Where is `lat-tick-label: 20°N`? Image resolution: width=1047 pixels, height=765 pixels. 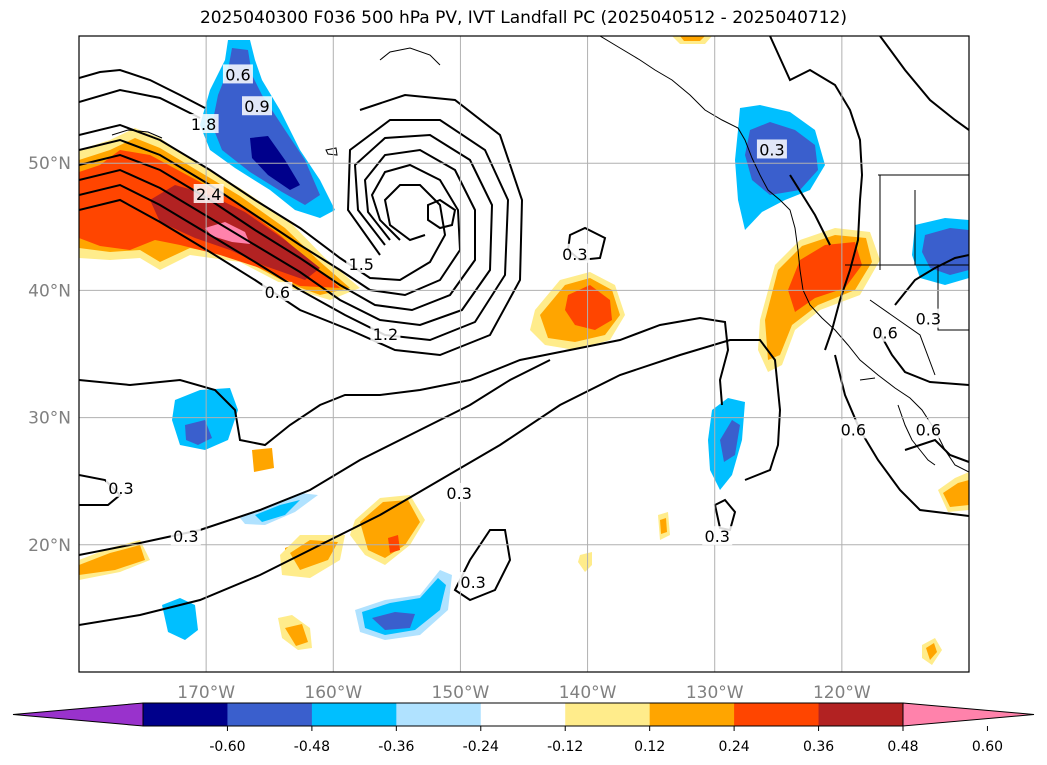
lat-tick-label: 20°N is located at coordinates (49, 546).